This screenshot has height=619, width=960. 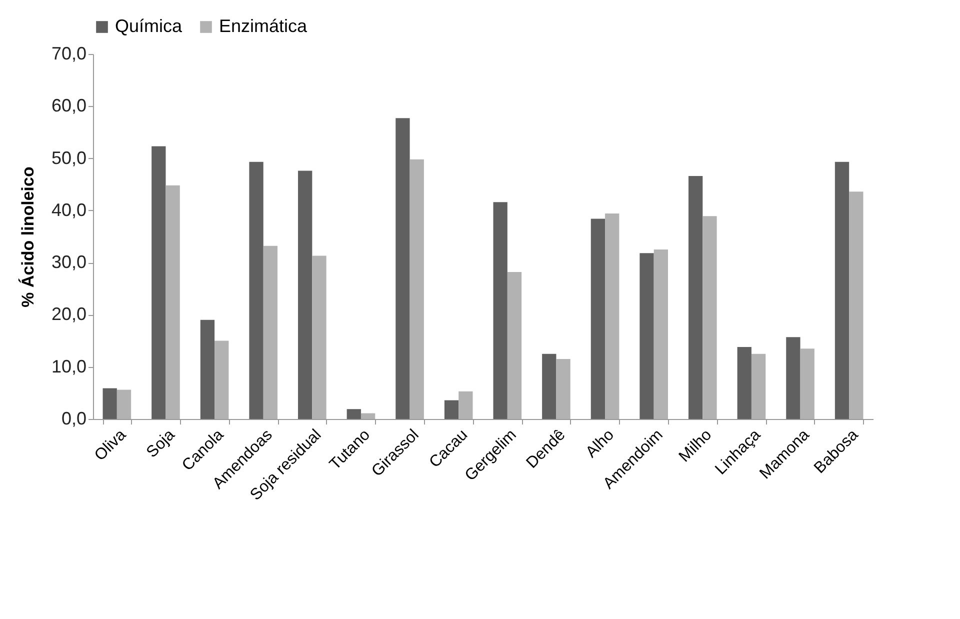 What do you see at coordinates (68, 54) in the screenshot?
I see `y-tick-label: 70,0` at bounding box center [68, 54].